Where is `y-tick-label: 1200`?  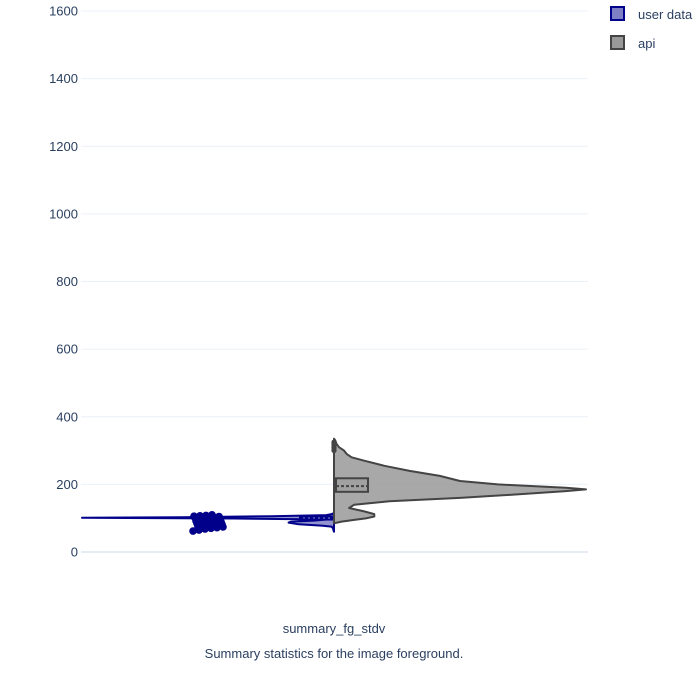 y-tick-label: 1200 is located at coordinates (63, 146).